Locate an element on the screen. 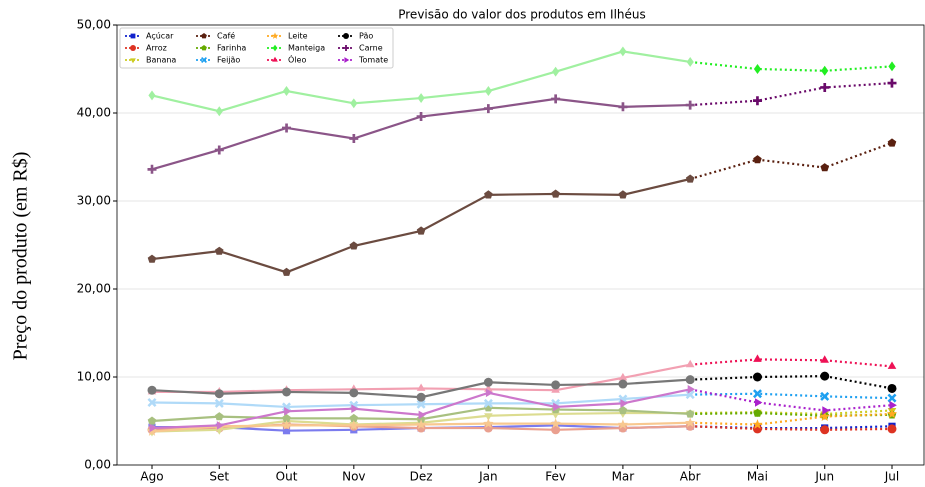 This screenshot has height=487, width=925. x-tick-label: Jan is located at coordinates (488, 477).